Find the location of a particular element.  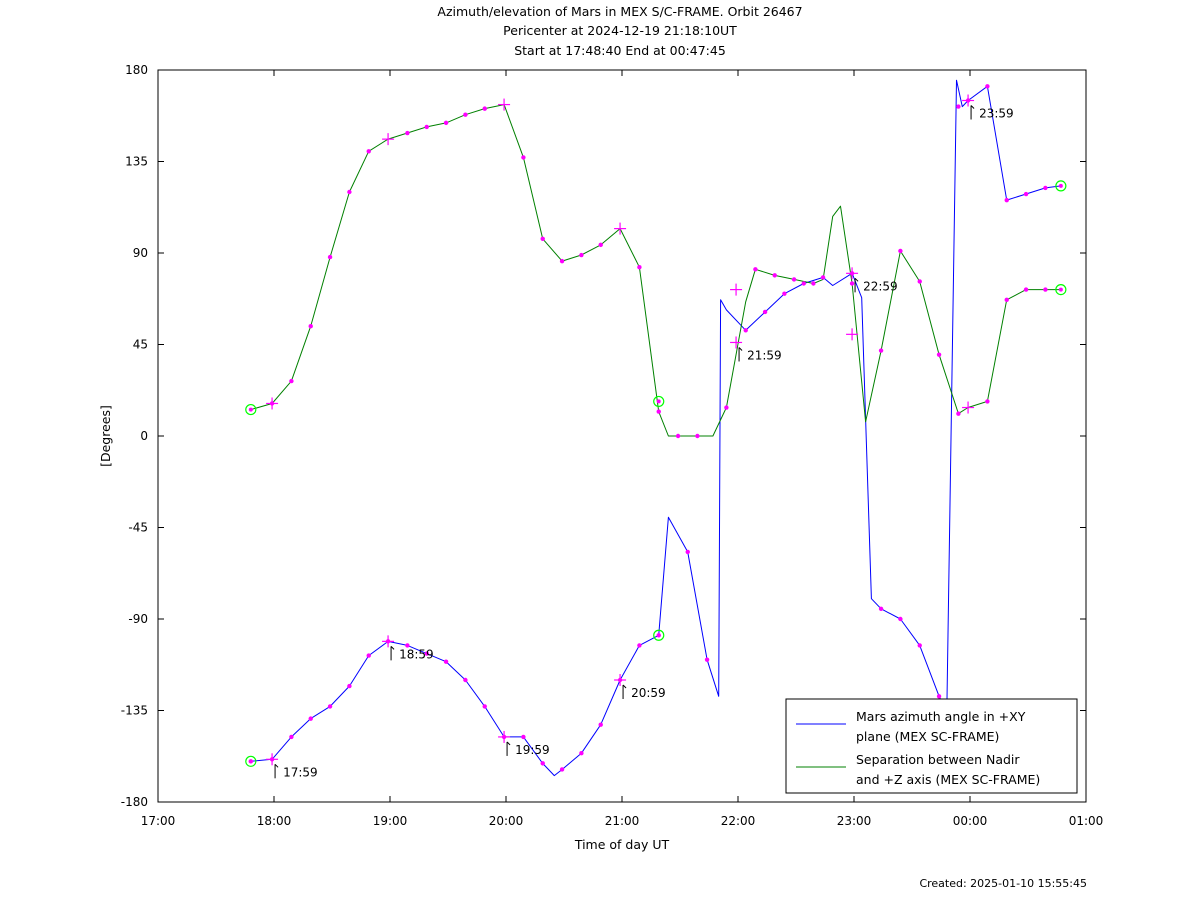

created-timestamp: Created: 2025-01-10 15:55:45 is located at coordinates (1003, 883).